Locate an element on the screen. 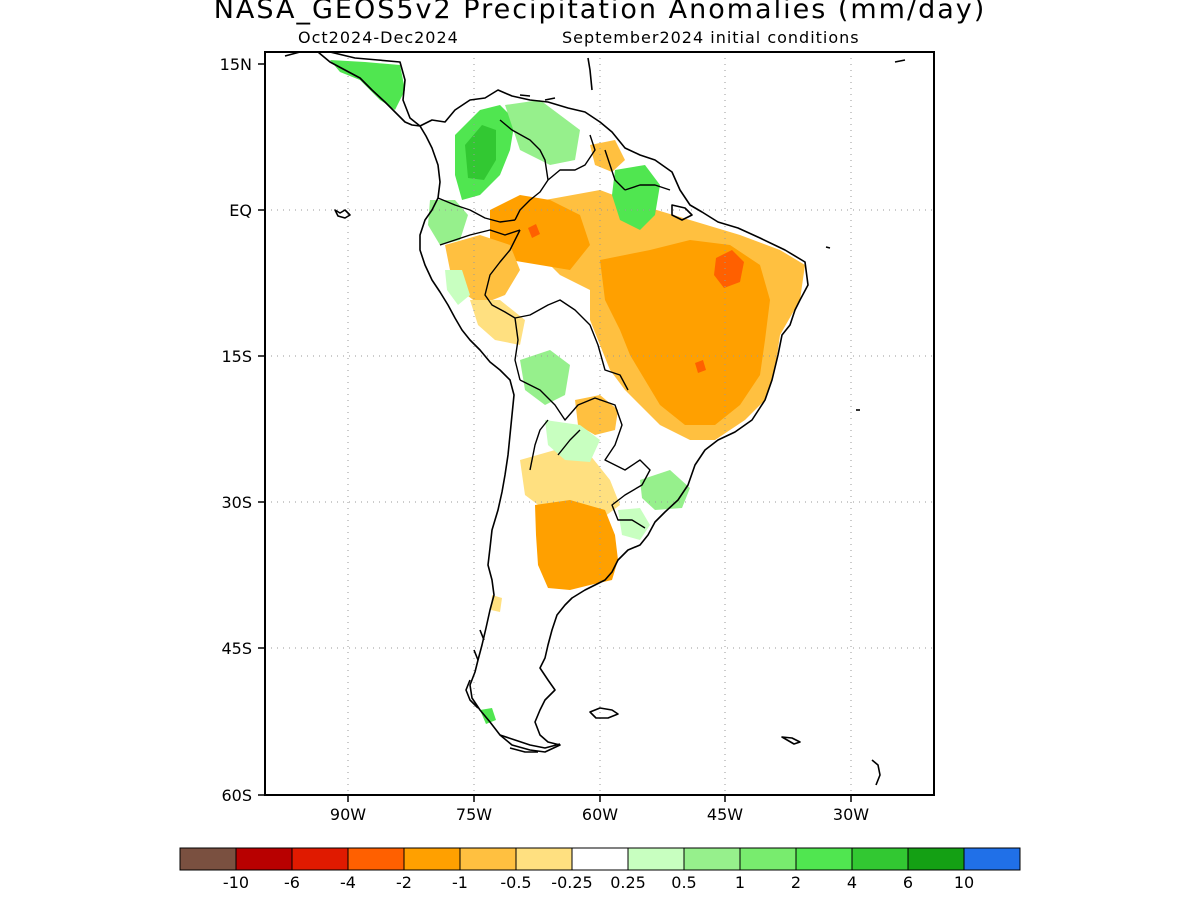  wet-anomaly-venezuela is located at coordinates (542, 132).